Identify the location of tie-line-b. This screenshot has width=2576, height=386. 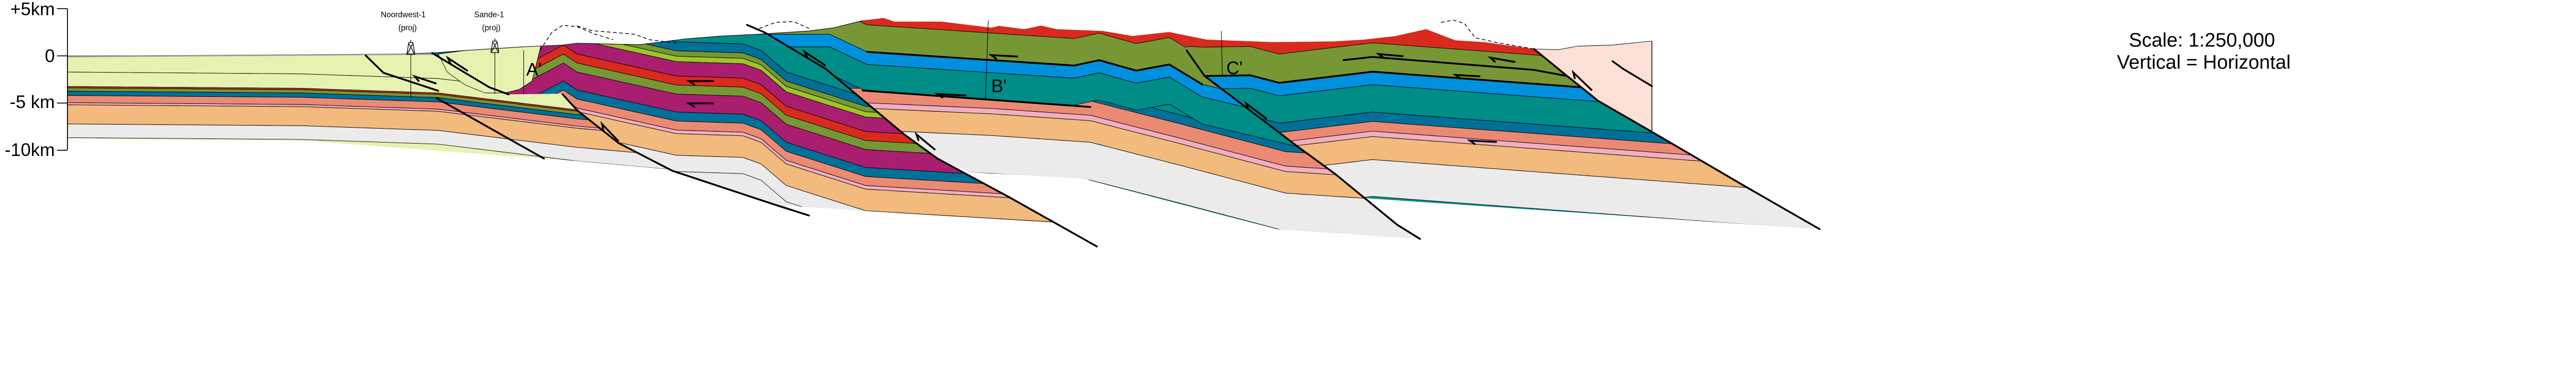
(987, 60).